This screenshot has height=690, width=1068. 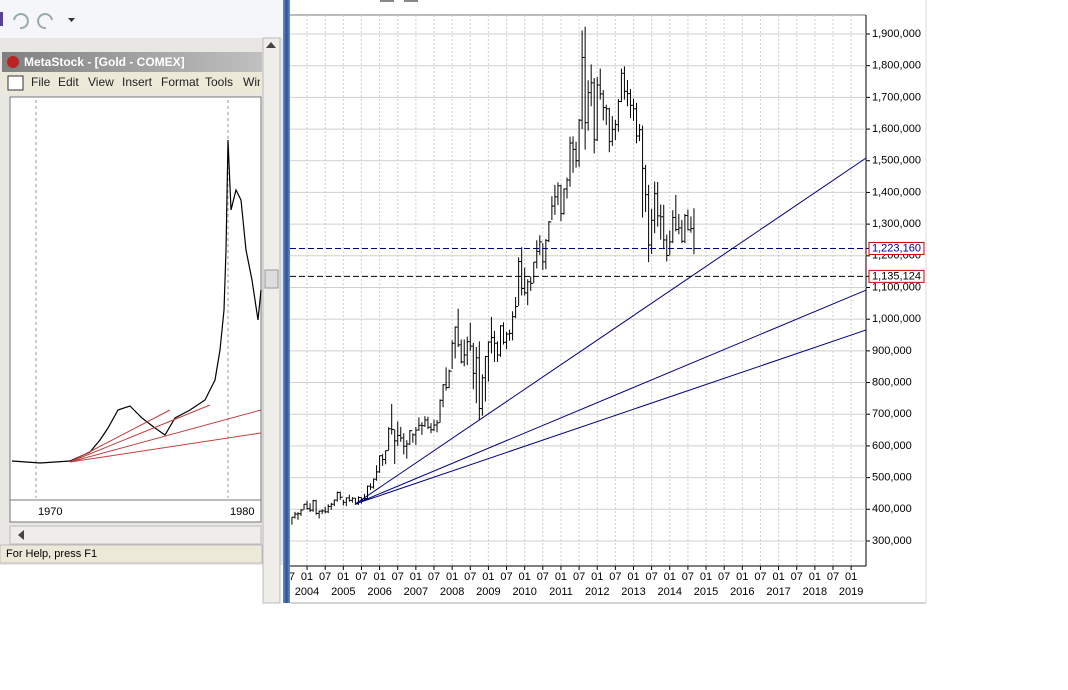 What do you see at coordinates (896, 319) in the screenshot?
I see `y-tick-label: 1,000,000` at bounding box center [896, 319].